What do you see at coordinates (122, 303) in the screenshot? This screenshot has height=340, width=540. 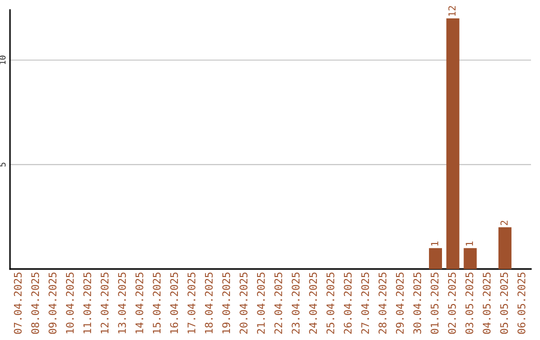 I see `x-tick-label: 13.04.2025` at bounding box center [122, 303].